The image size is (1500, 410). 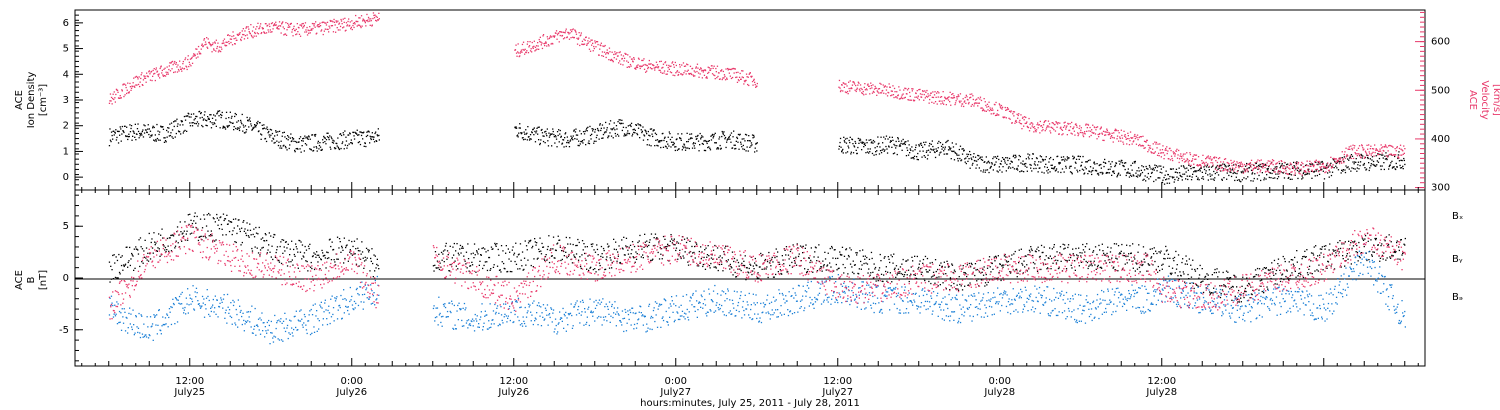 What do you see at coordinates (66, 151) in the screenshot?
I see `density-tick-label: 1` at bounding box center [66, 151].